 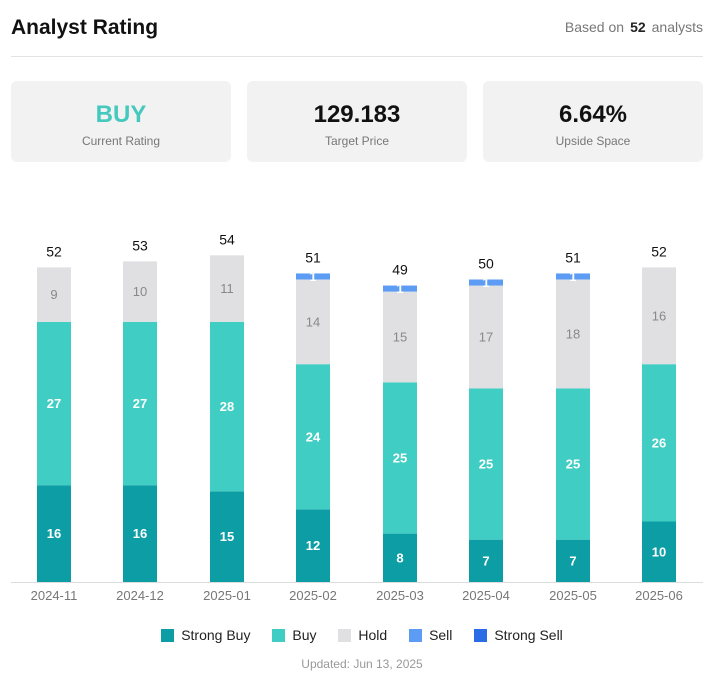 I want to click on bar-label-hold-2025-01: 11, so click(x=227, y=288).